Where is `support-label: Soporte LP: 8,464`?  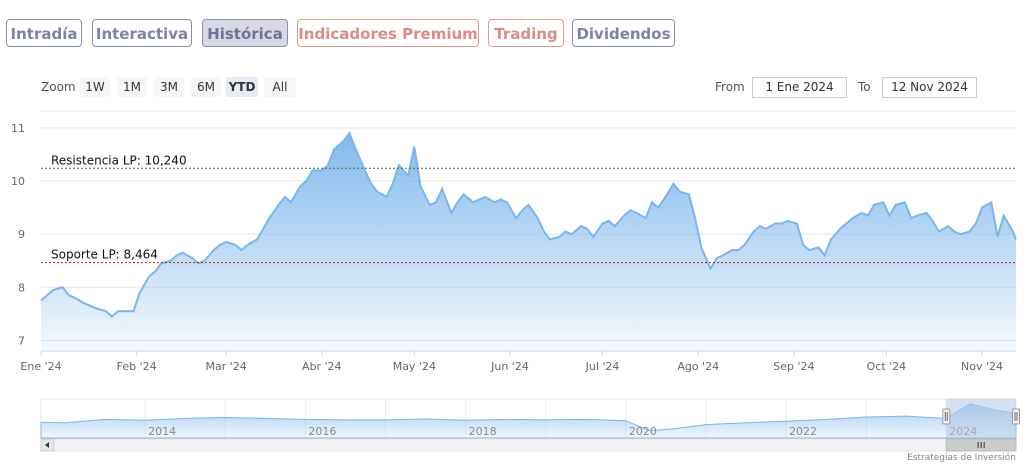
support-label: Soporte LP: 8,464 is located at coordinates (104, 255).